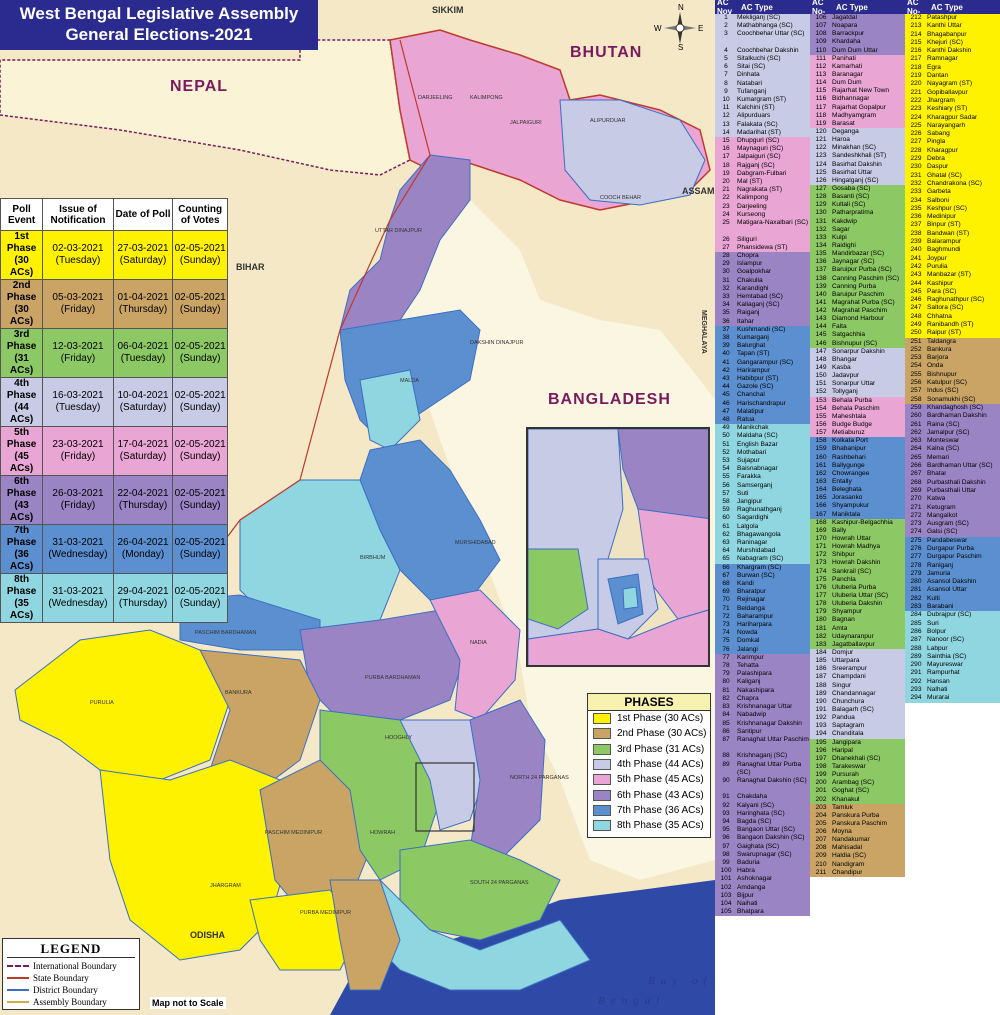 The height and width of the screenshot is (1015, 1000). Describe the element at coordinates (821, 221) in the screenshot. I see `ac-number: 131` at that location.